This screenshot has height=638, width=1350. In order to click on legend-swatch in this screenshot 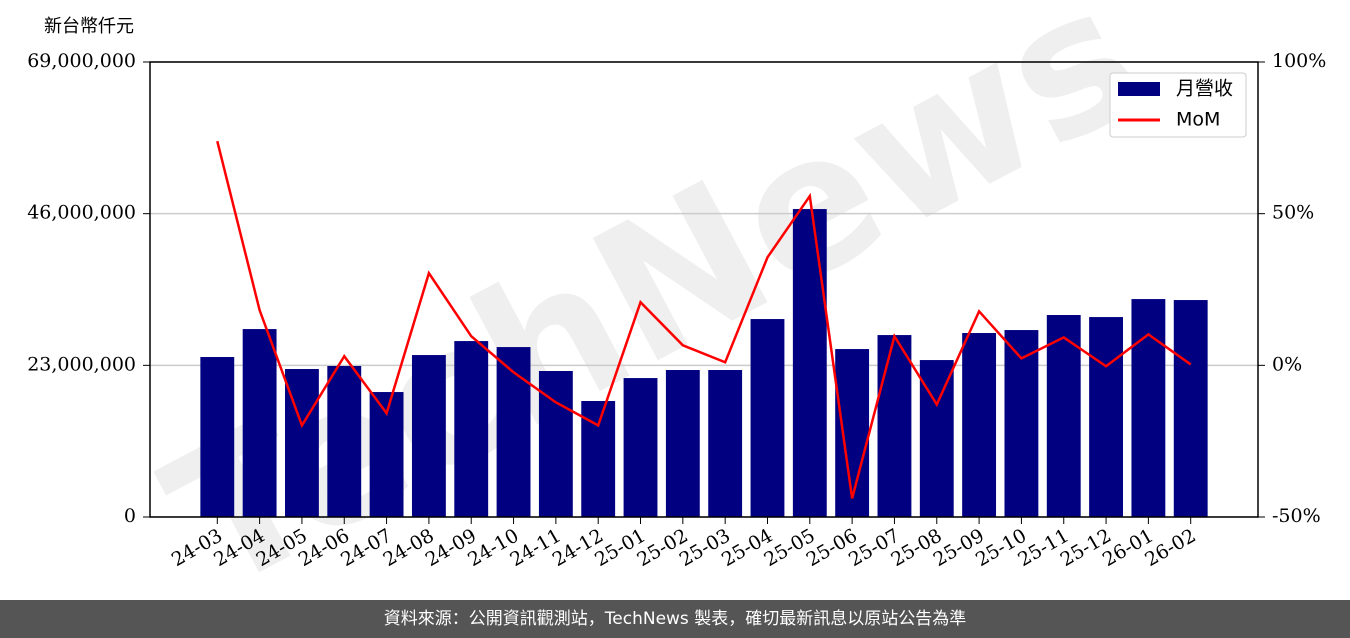, I will do `click(1139, 89)`.